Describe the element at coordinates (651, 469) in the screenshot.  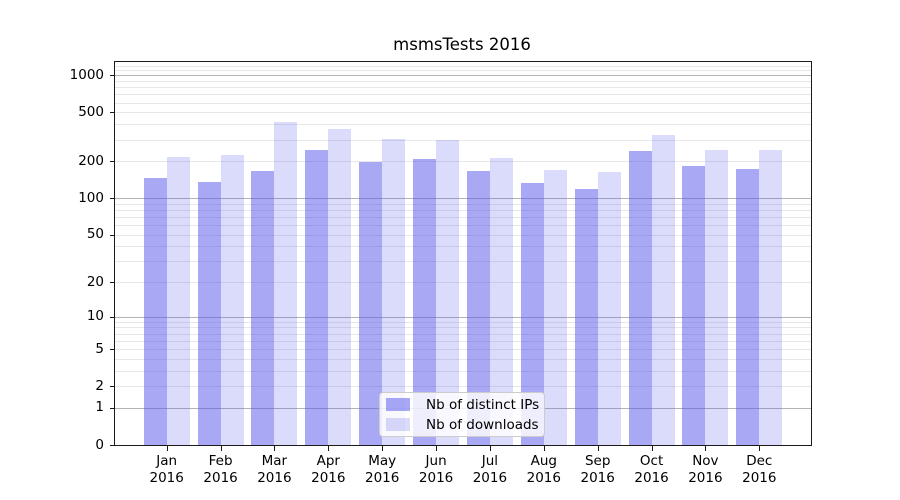
I see `x-tick-label-oct: Oct 2016` at that location.